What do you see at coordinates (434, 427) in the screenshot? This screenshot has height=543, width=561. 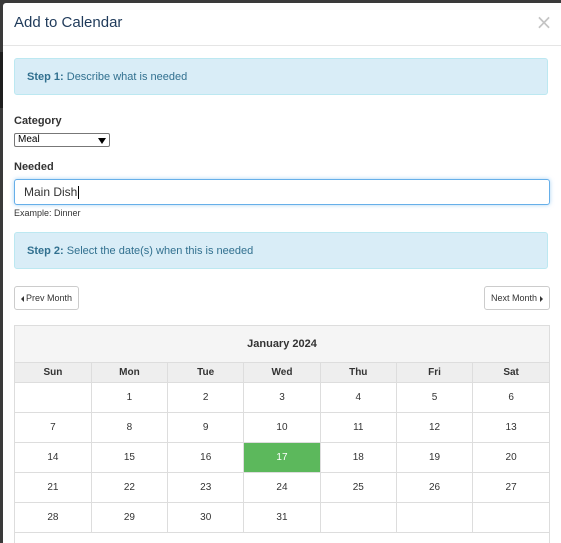 I see `calendar-day-12: 12` at bounding box center [434, 427].